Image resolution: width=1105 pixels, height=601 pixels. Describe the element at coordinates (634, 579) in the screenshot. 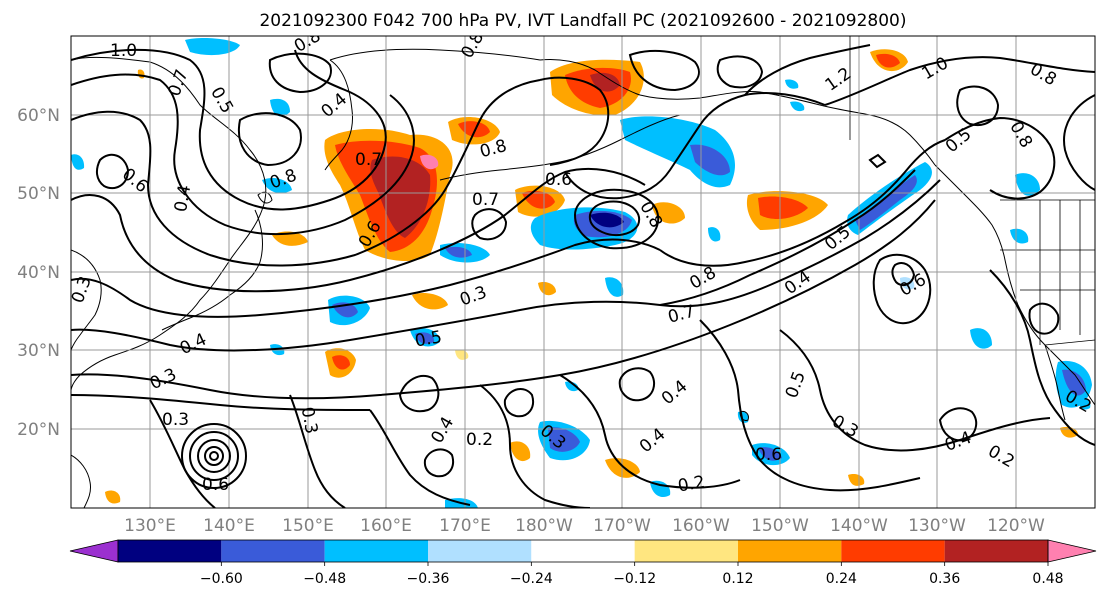

I see `colorbar-tick-label: −0.12` at that location.